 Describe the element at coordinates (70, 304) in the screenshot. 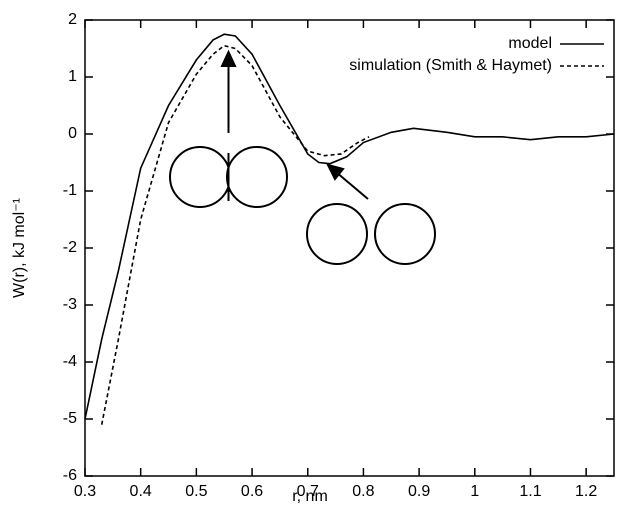

I see `y-tick-label: -3` at that location.